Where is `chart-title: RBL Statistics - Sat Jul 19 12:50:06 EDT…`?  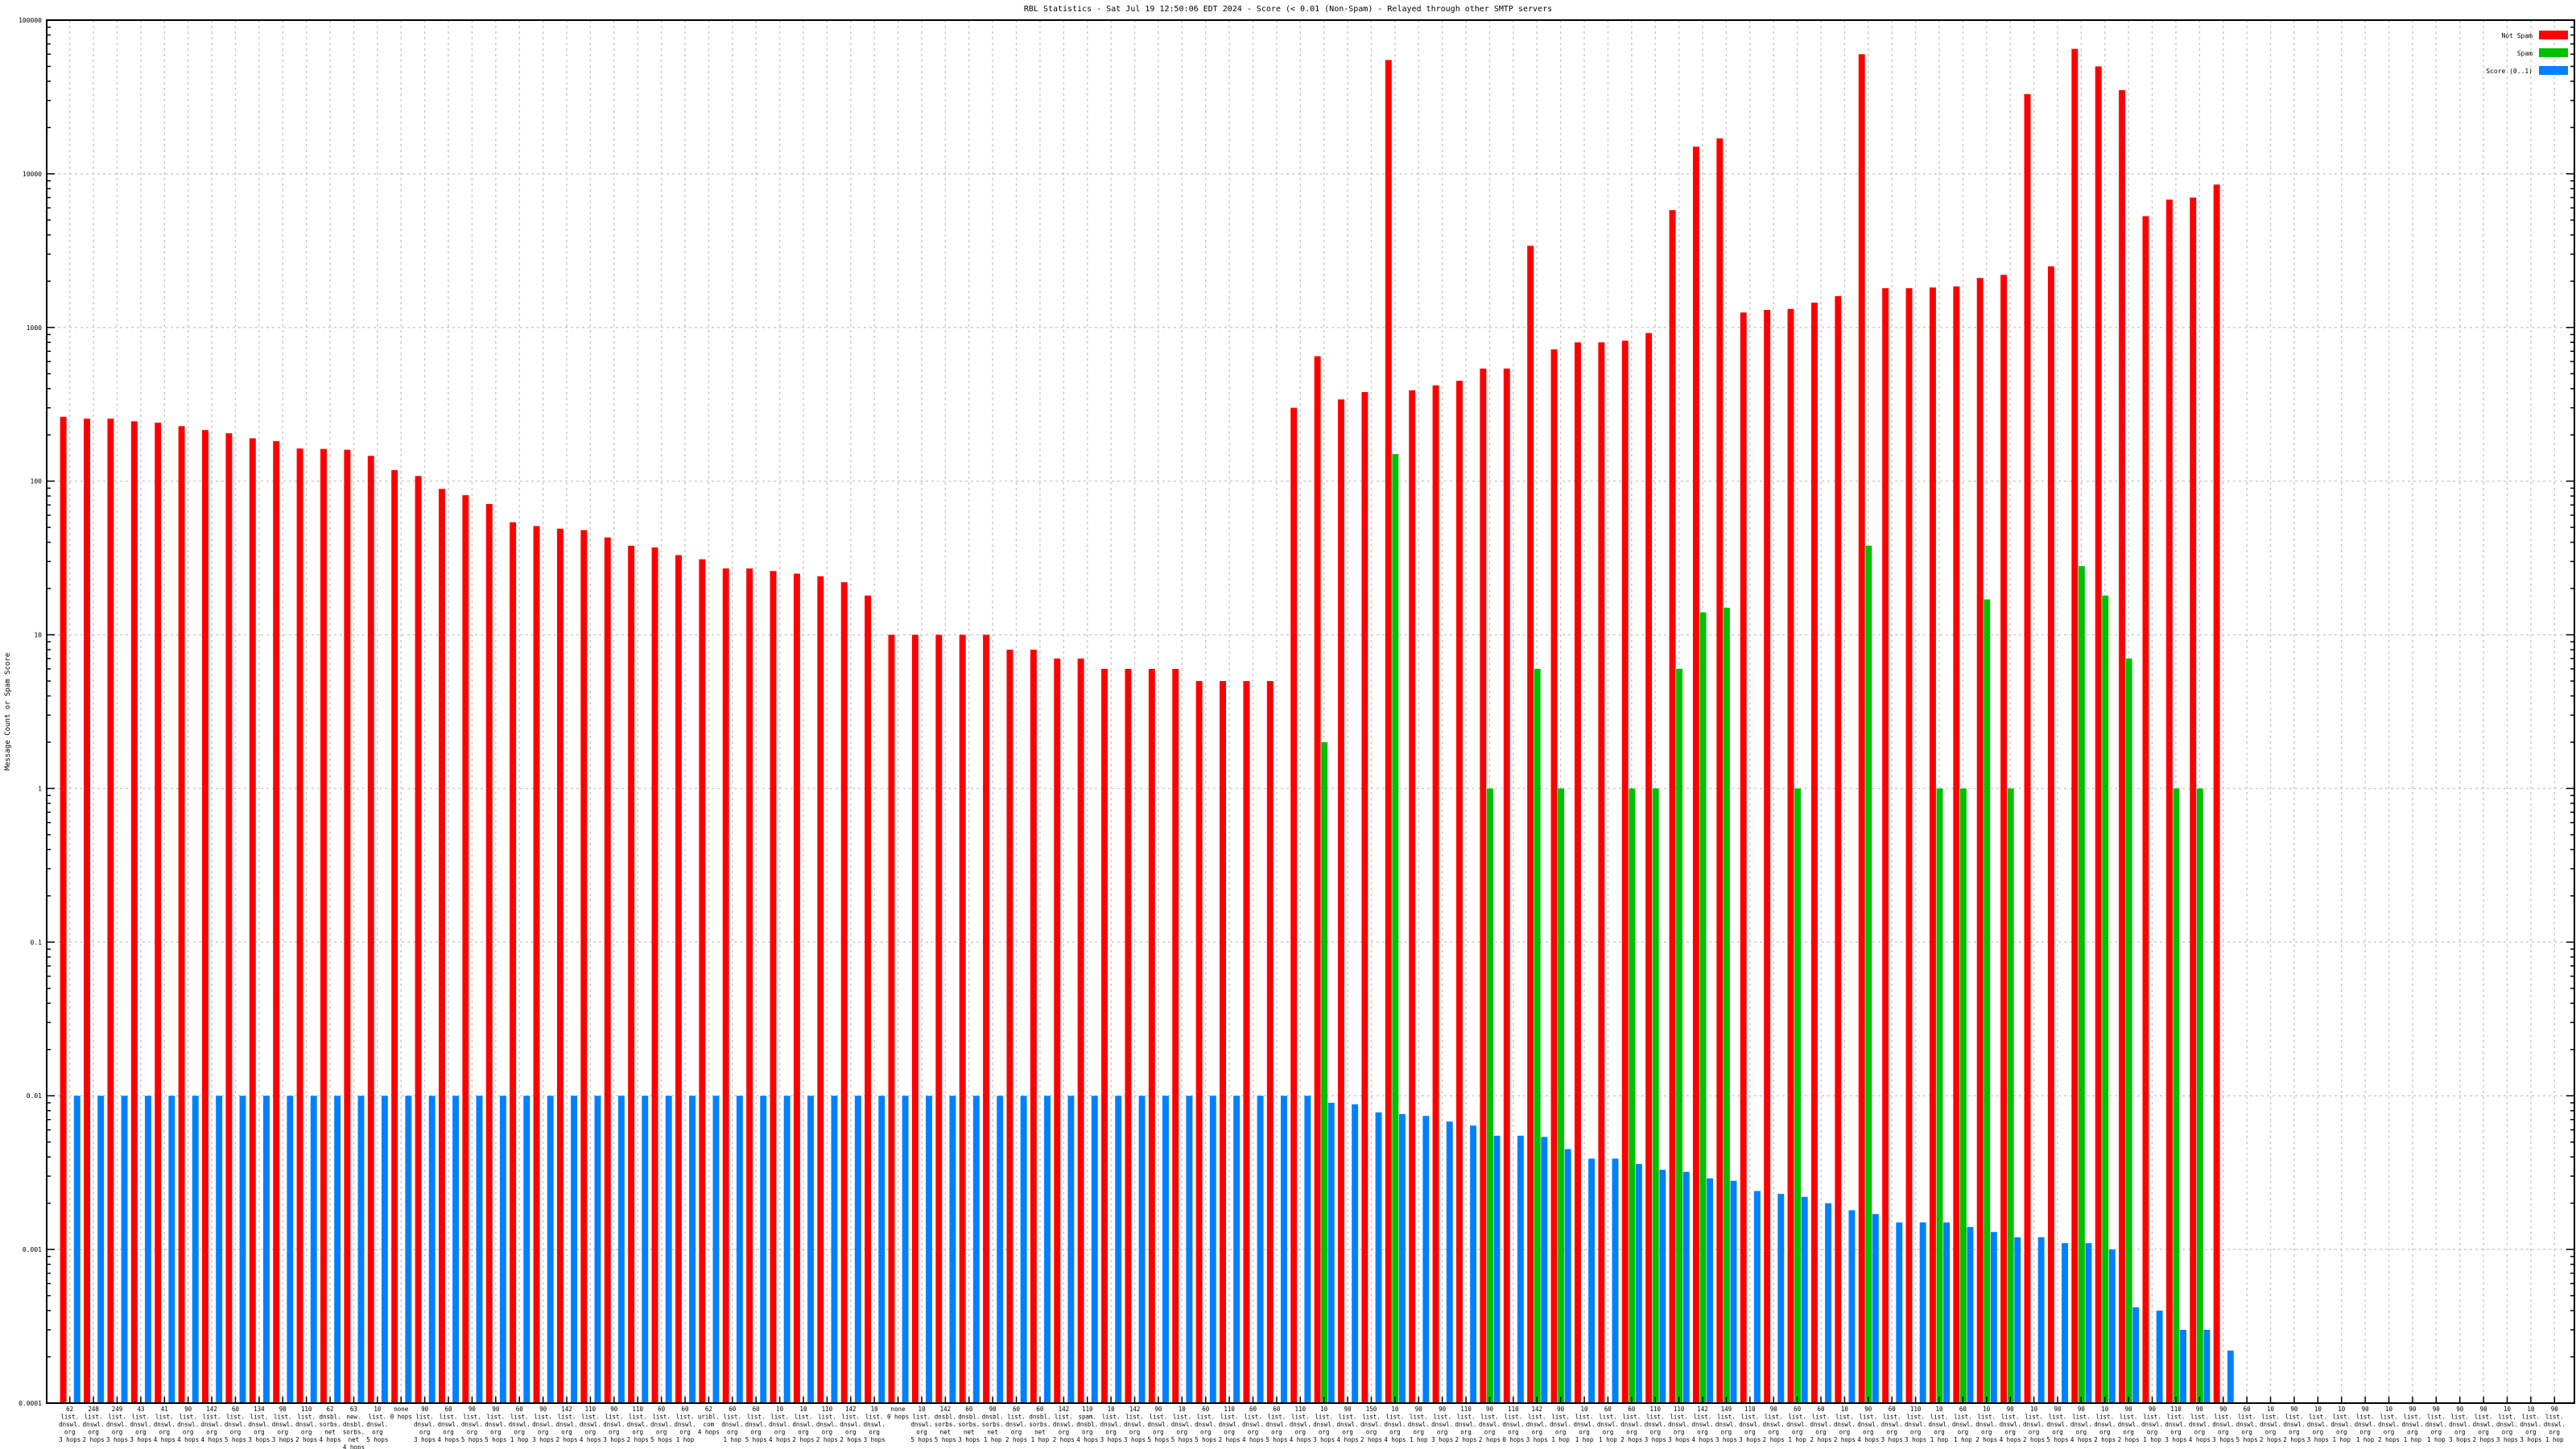
chart-title: RBL Statistics - Sat Jul 19 12:50:06 EDT… is located at coordinates (1288, 9).